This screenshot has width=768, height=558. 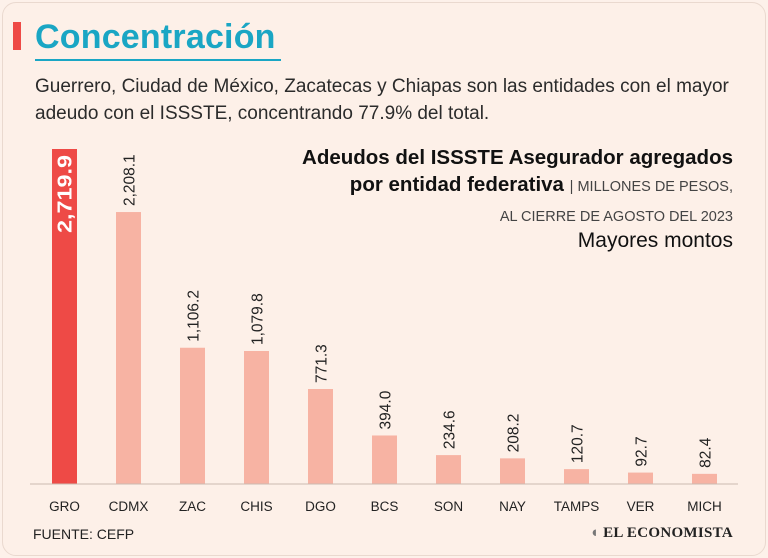 I want to click on headline: Concentración, so click(x=155, y=37).